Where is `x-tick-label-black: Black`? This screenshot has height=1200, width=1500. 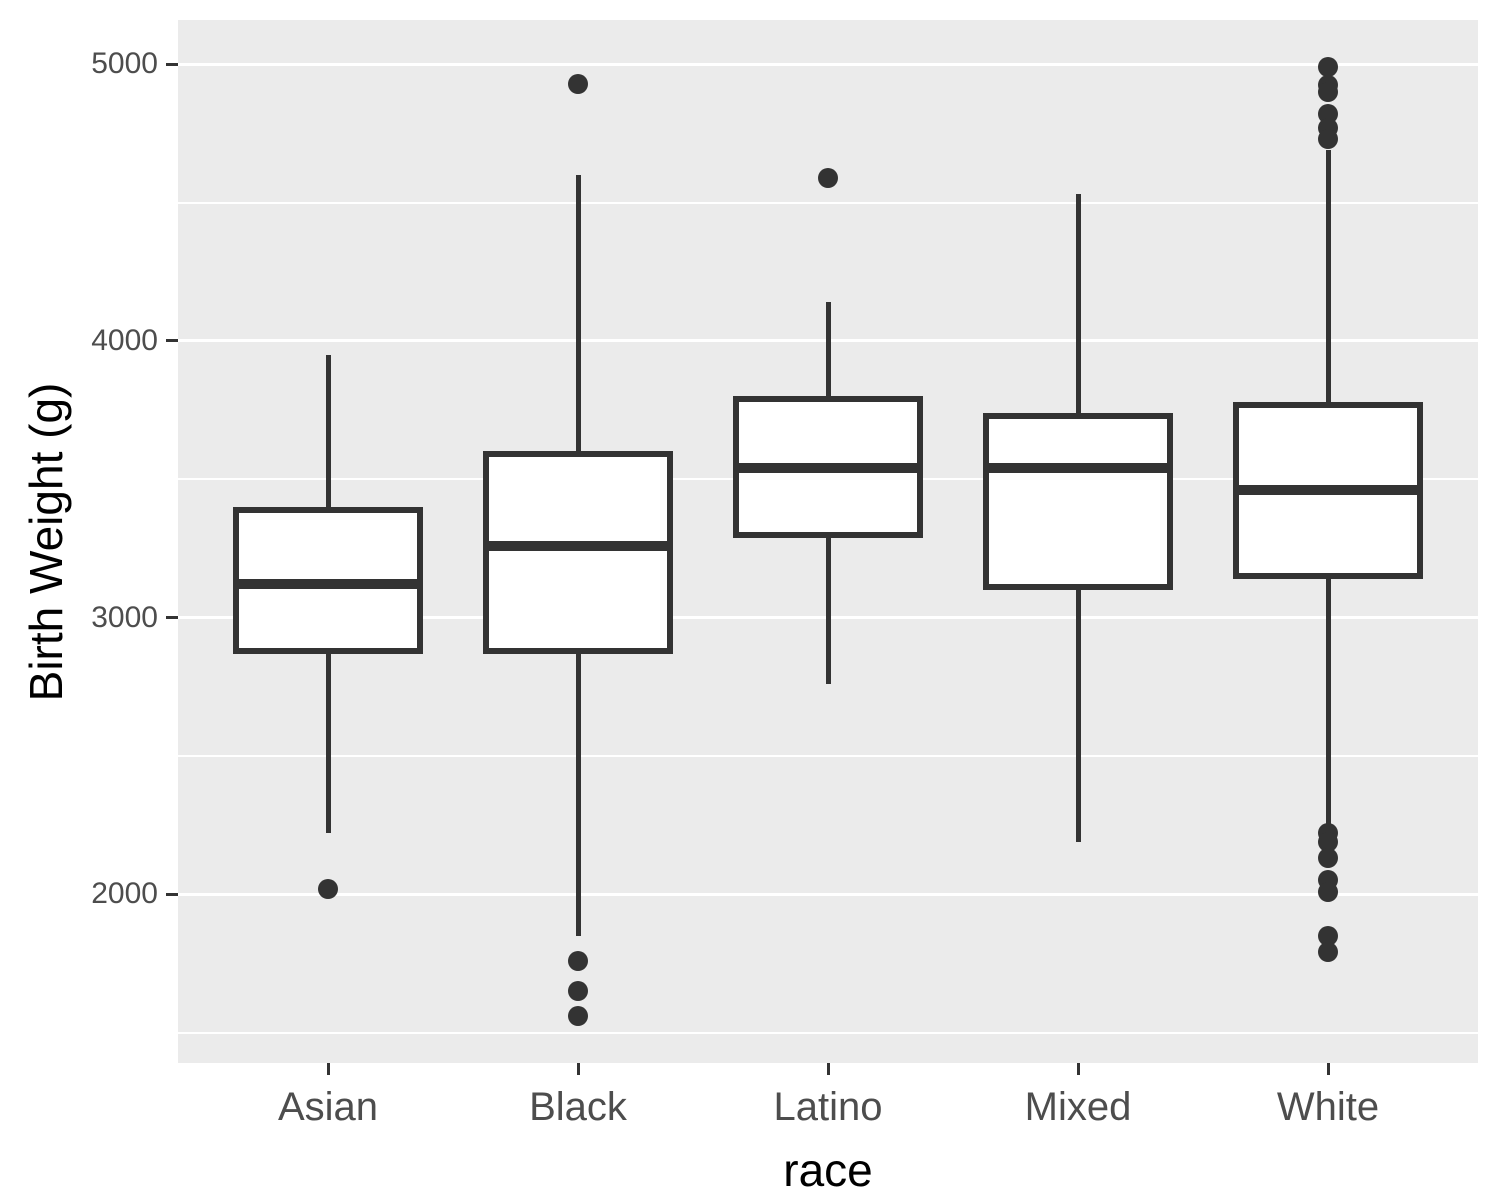
x-tick-label-black: Black is located at coordinates (578, 1107).